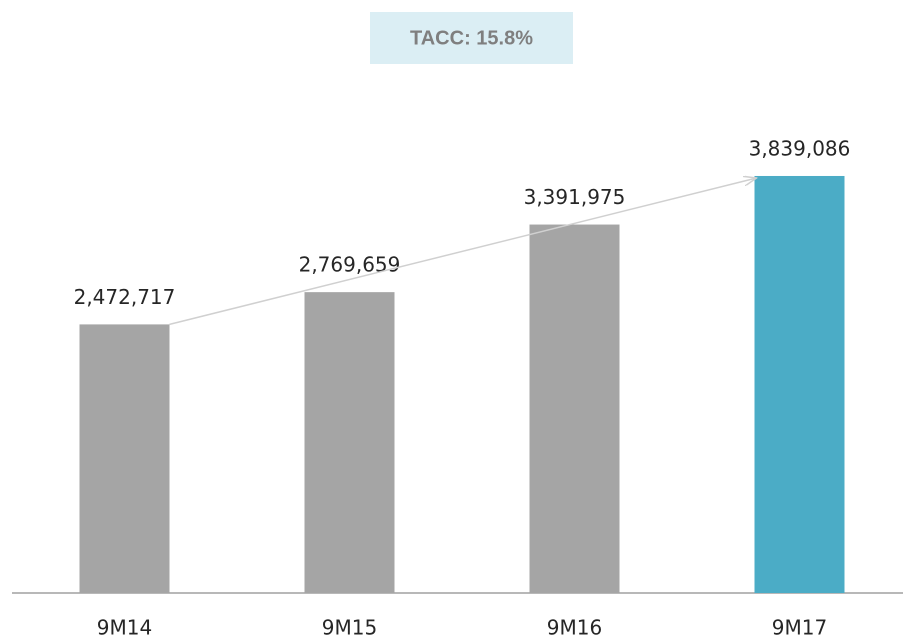  What do you see at coordinates (349, 627) in the screenshot?
I see `x-tick-label: 9M15` at bounding box center [349, 627].